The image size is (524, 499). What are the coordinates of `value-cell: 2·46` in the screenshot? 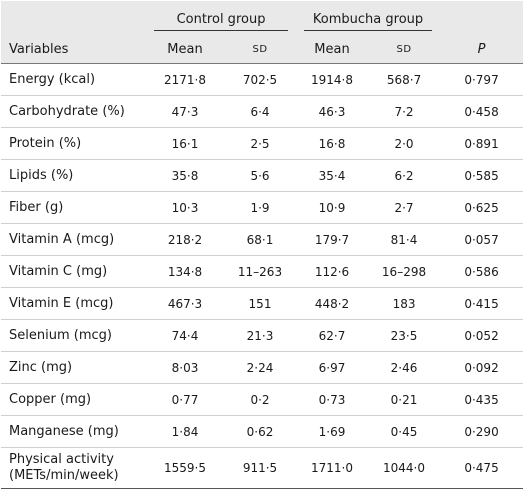 It's located at (404, 367).